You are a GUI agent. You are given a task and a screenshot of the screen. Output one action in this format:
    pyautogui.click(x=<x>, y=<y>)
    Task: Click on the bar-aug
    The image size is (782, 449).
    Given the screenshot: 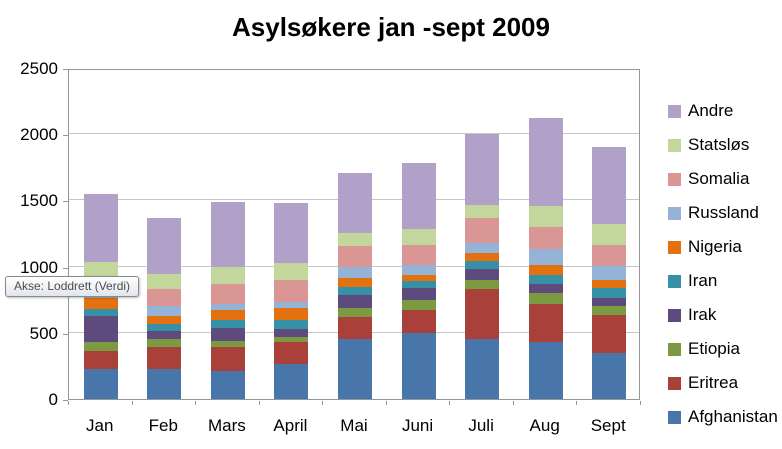 What is the action you would take?
    pyautogui.click(x=545, y=258)
    